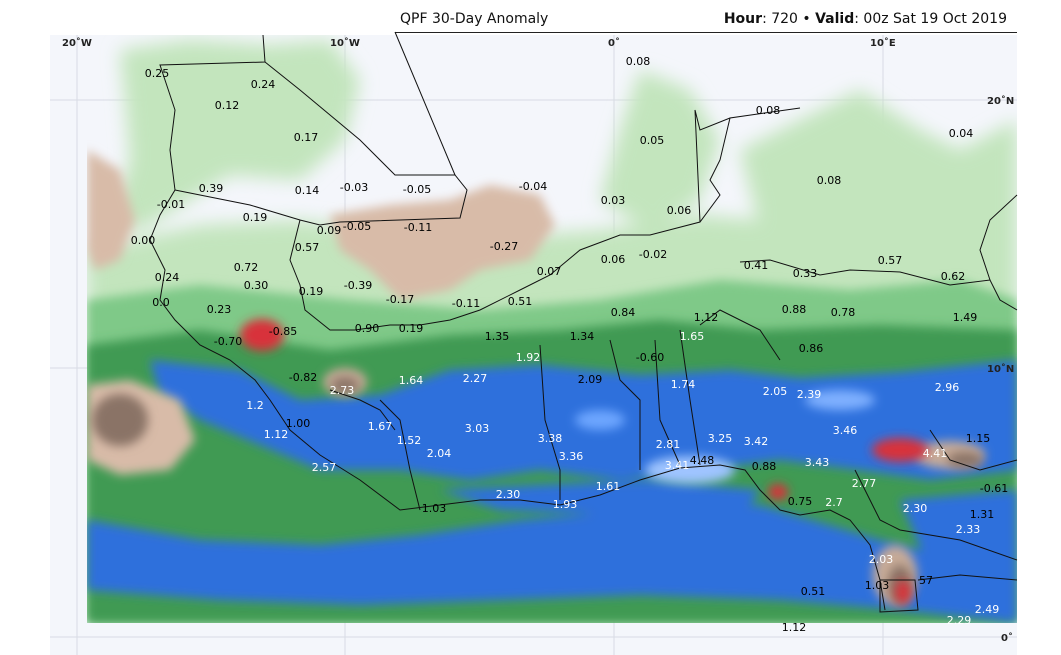 The image size is (1061, 655). I want to click on anomaly-value-label: 2.77, so click(864, 483).